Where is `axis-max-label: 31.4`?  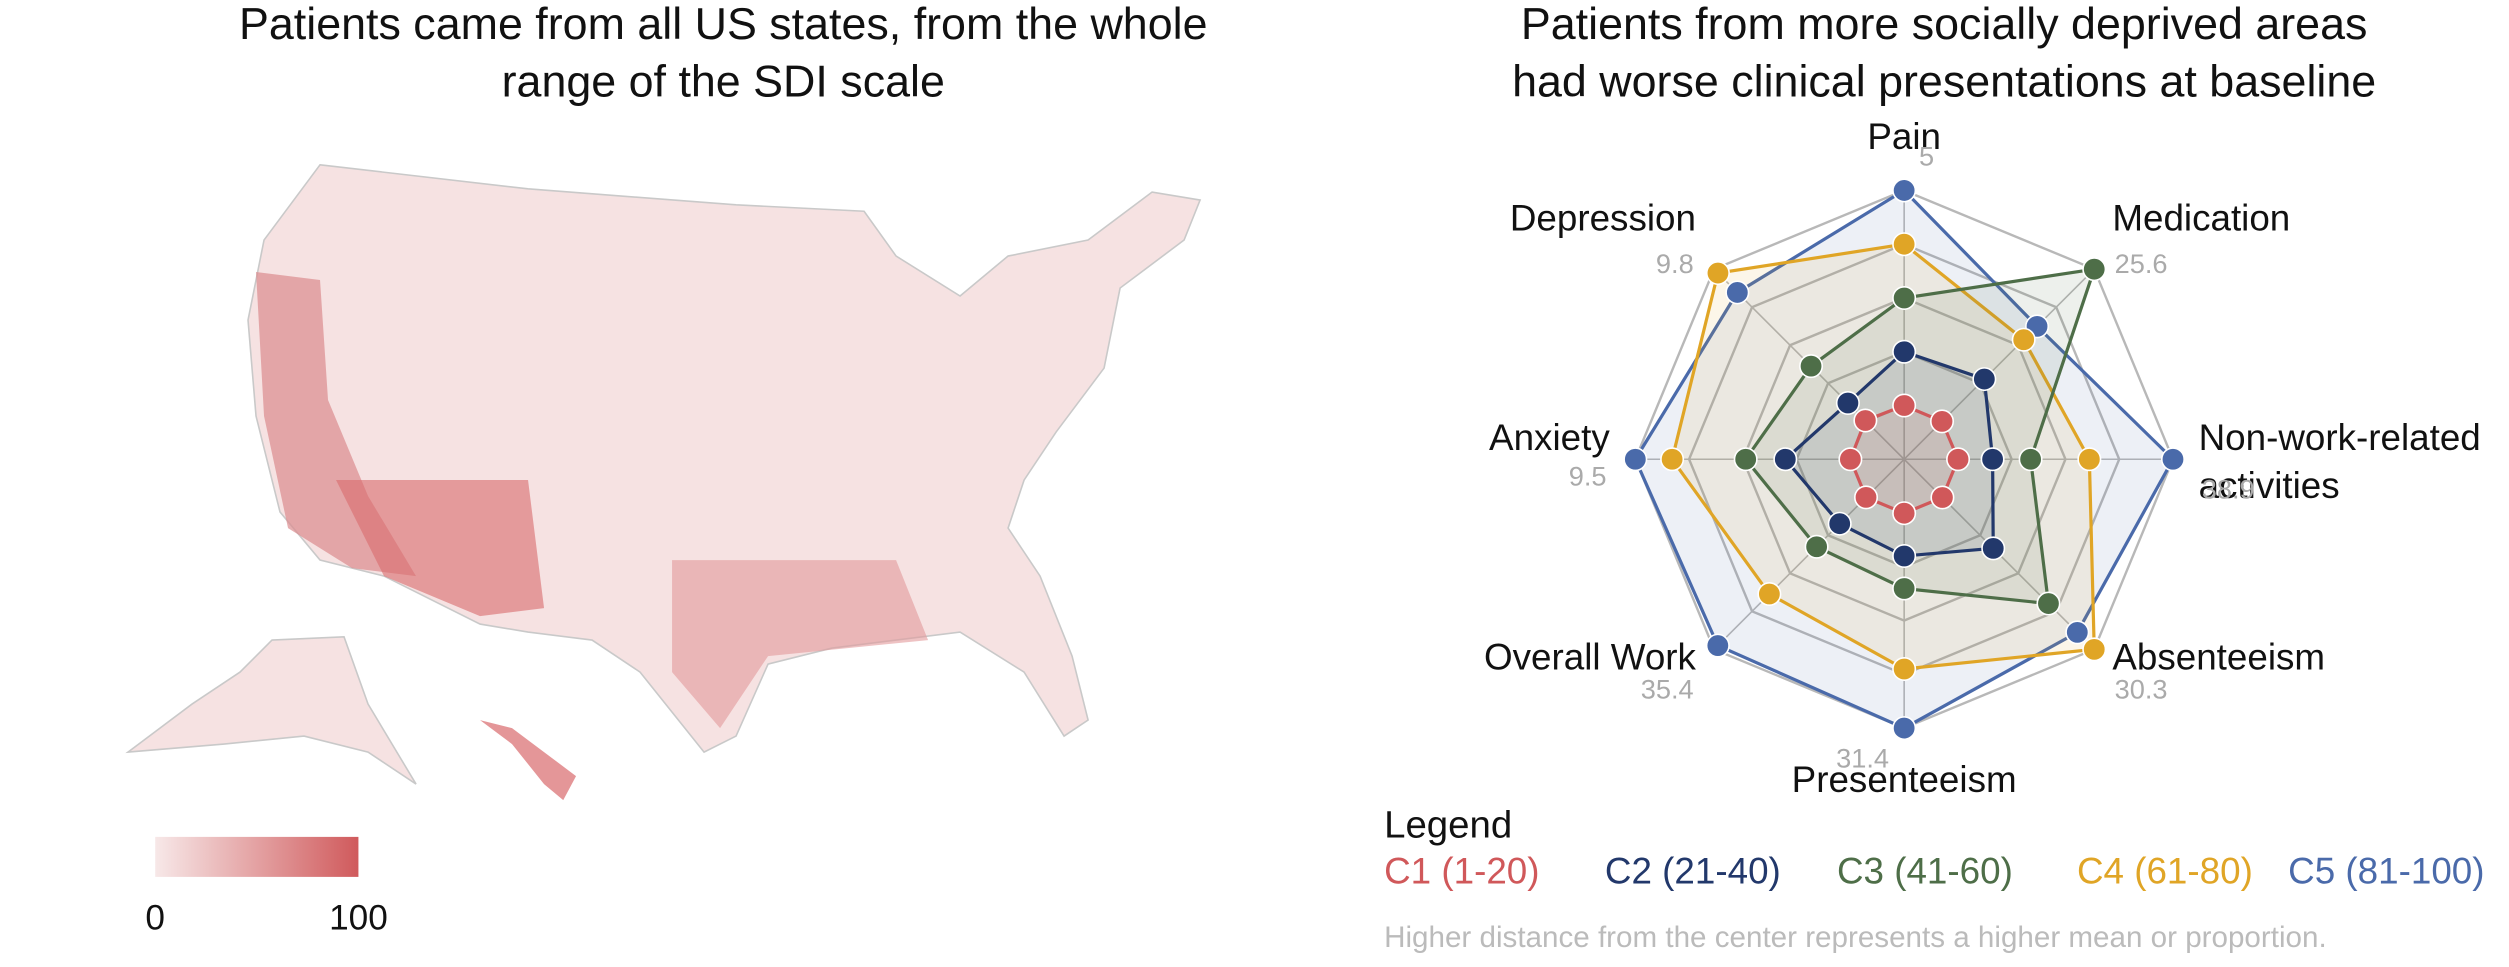 axis-max-label: 31.4 is located at coordinates (1862, 757).